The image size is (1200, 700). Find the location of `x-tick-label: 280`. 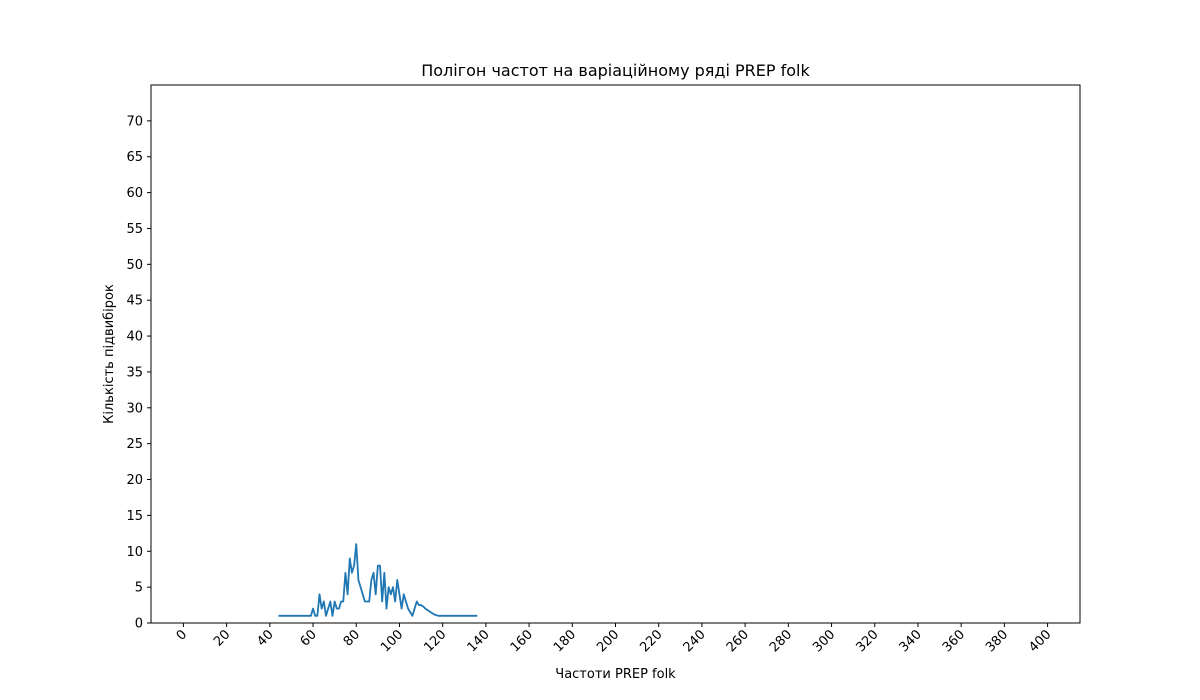

x-tick-label: 280 is located at coordinates (781, 641).